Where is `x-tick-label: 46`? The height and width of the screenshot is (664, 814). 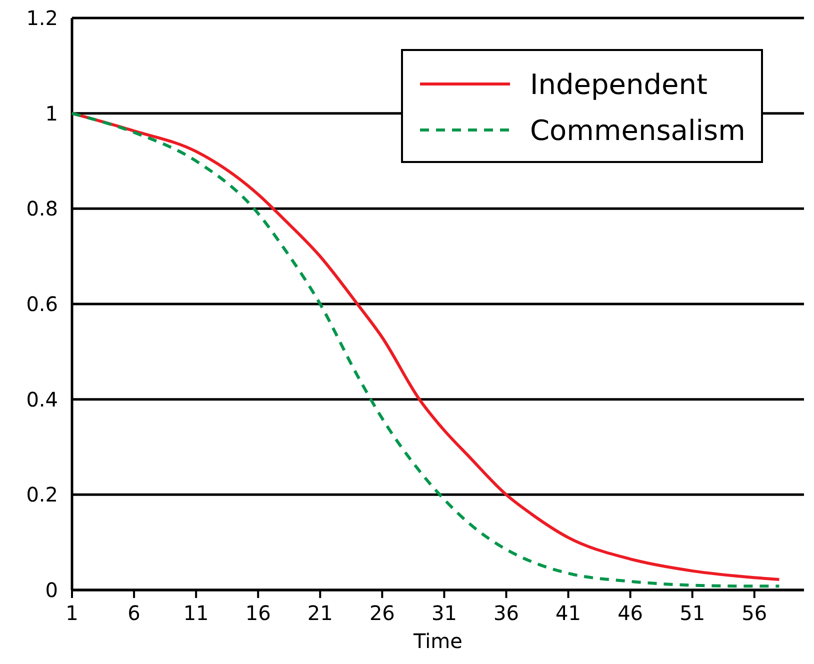 x-tick-label: 46 is located at coordinates (631, 613).